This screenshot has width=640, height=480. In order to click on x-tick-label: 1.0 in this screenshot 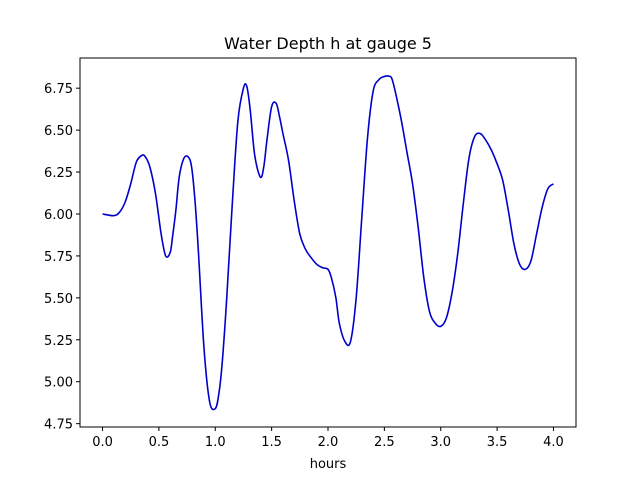, I will do `click(215, 442)`.